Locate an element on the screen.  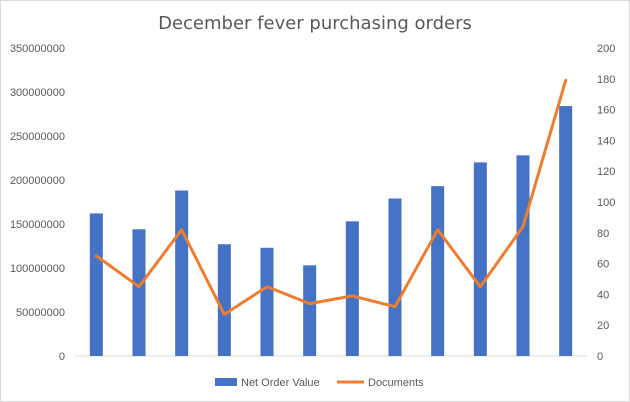
left-tick-label: 250000000 is located at coordinates (37, 137).